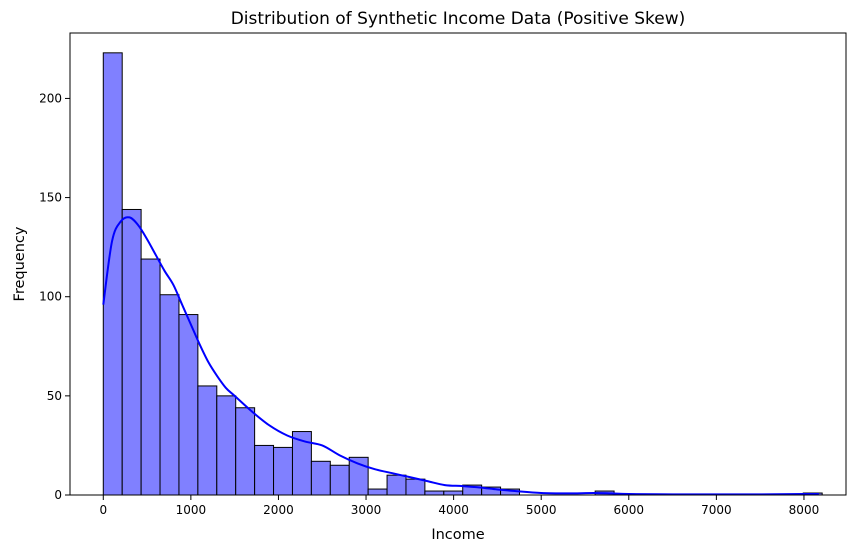 The width and height of the screenshot is (854, 552). I want to click on x-tick-label: 4000, so click(453, 510).